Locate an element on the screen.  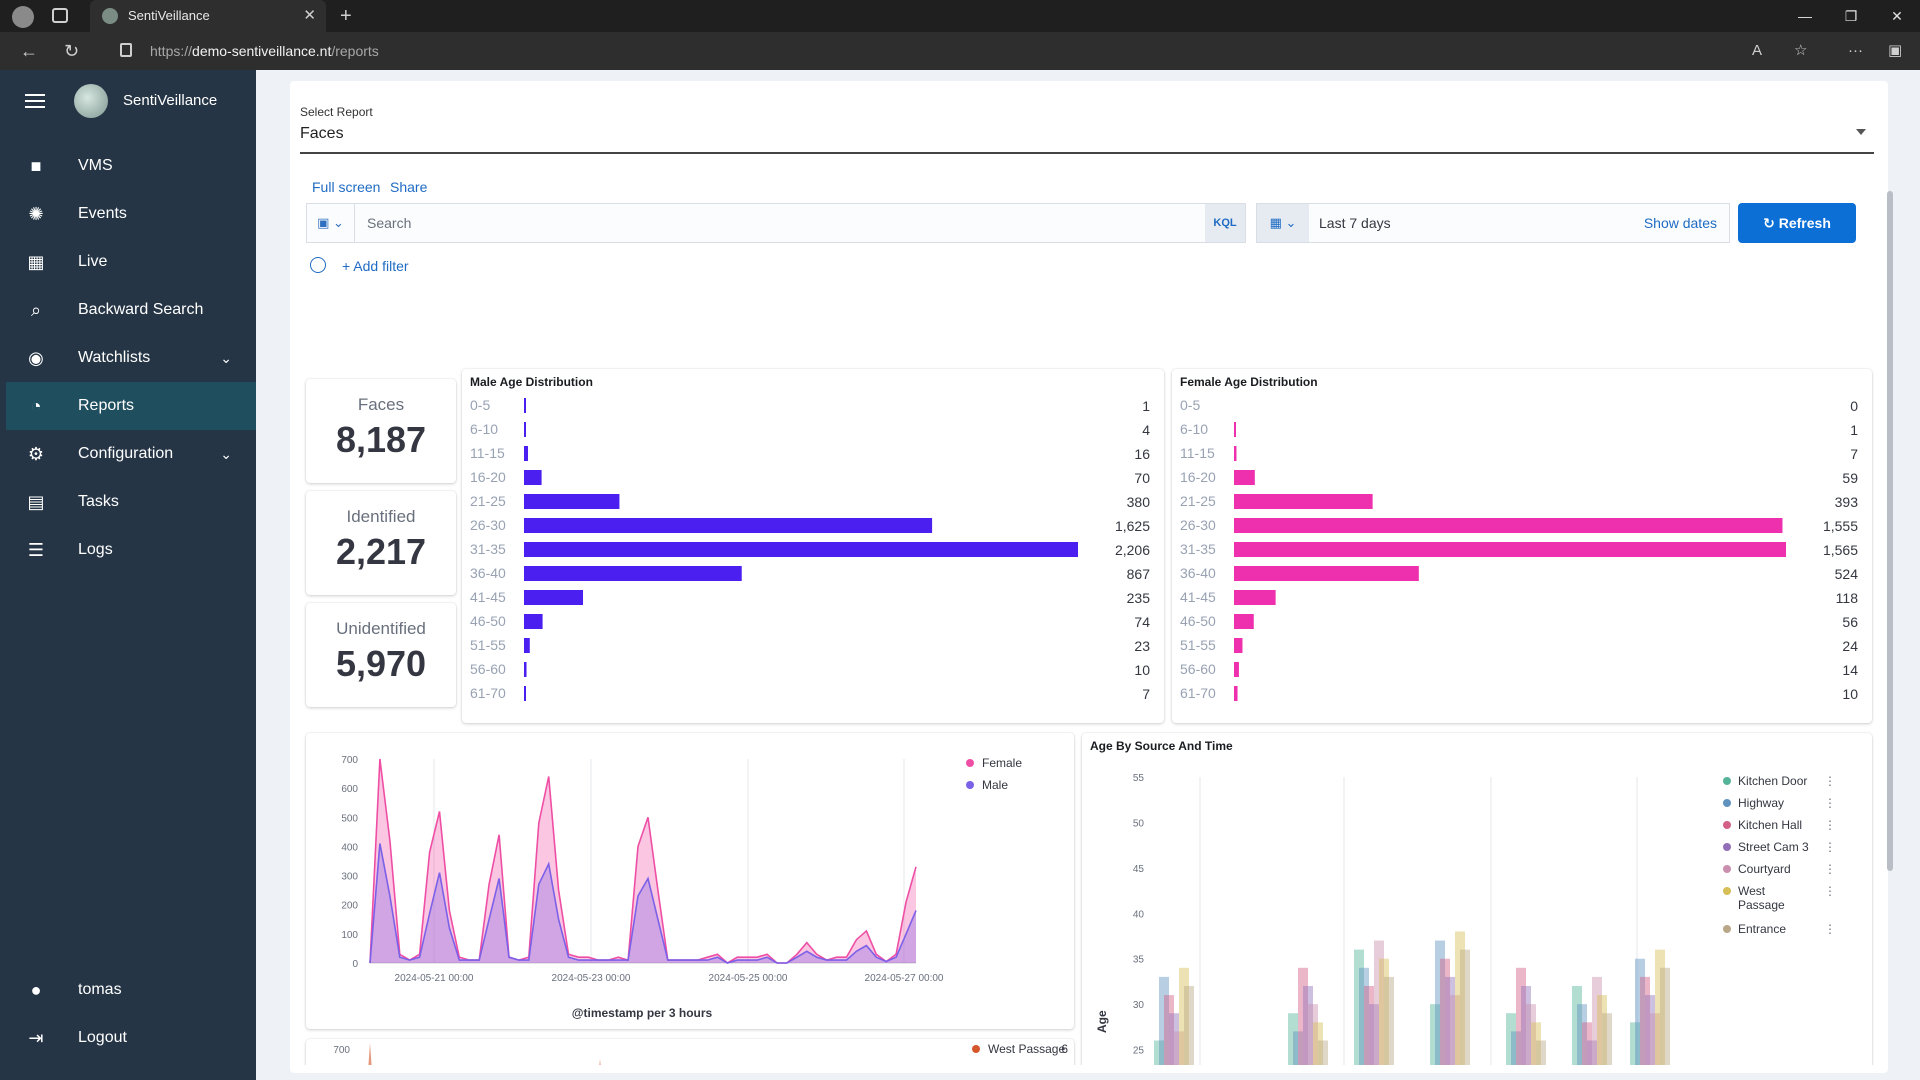
age-tick-label: 36-40 is located at coordinates (488, 573).